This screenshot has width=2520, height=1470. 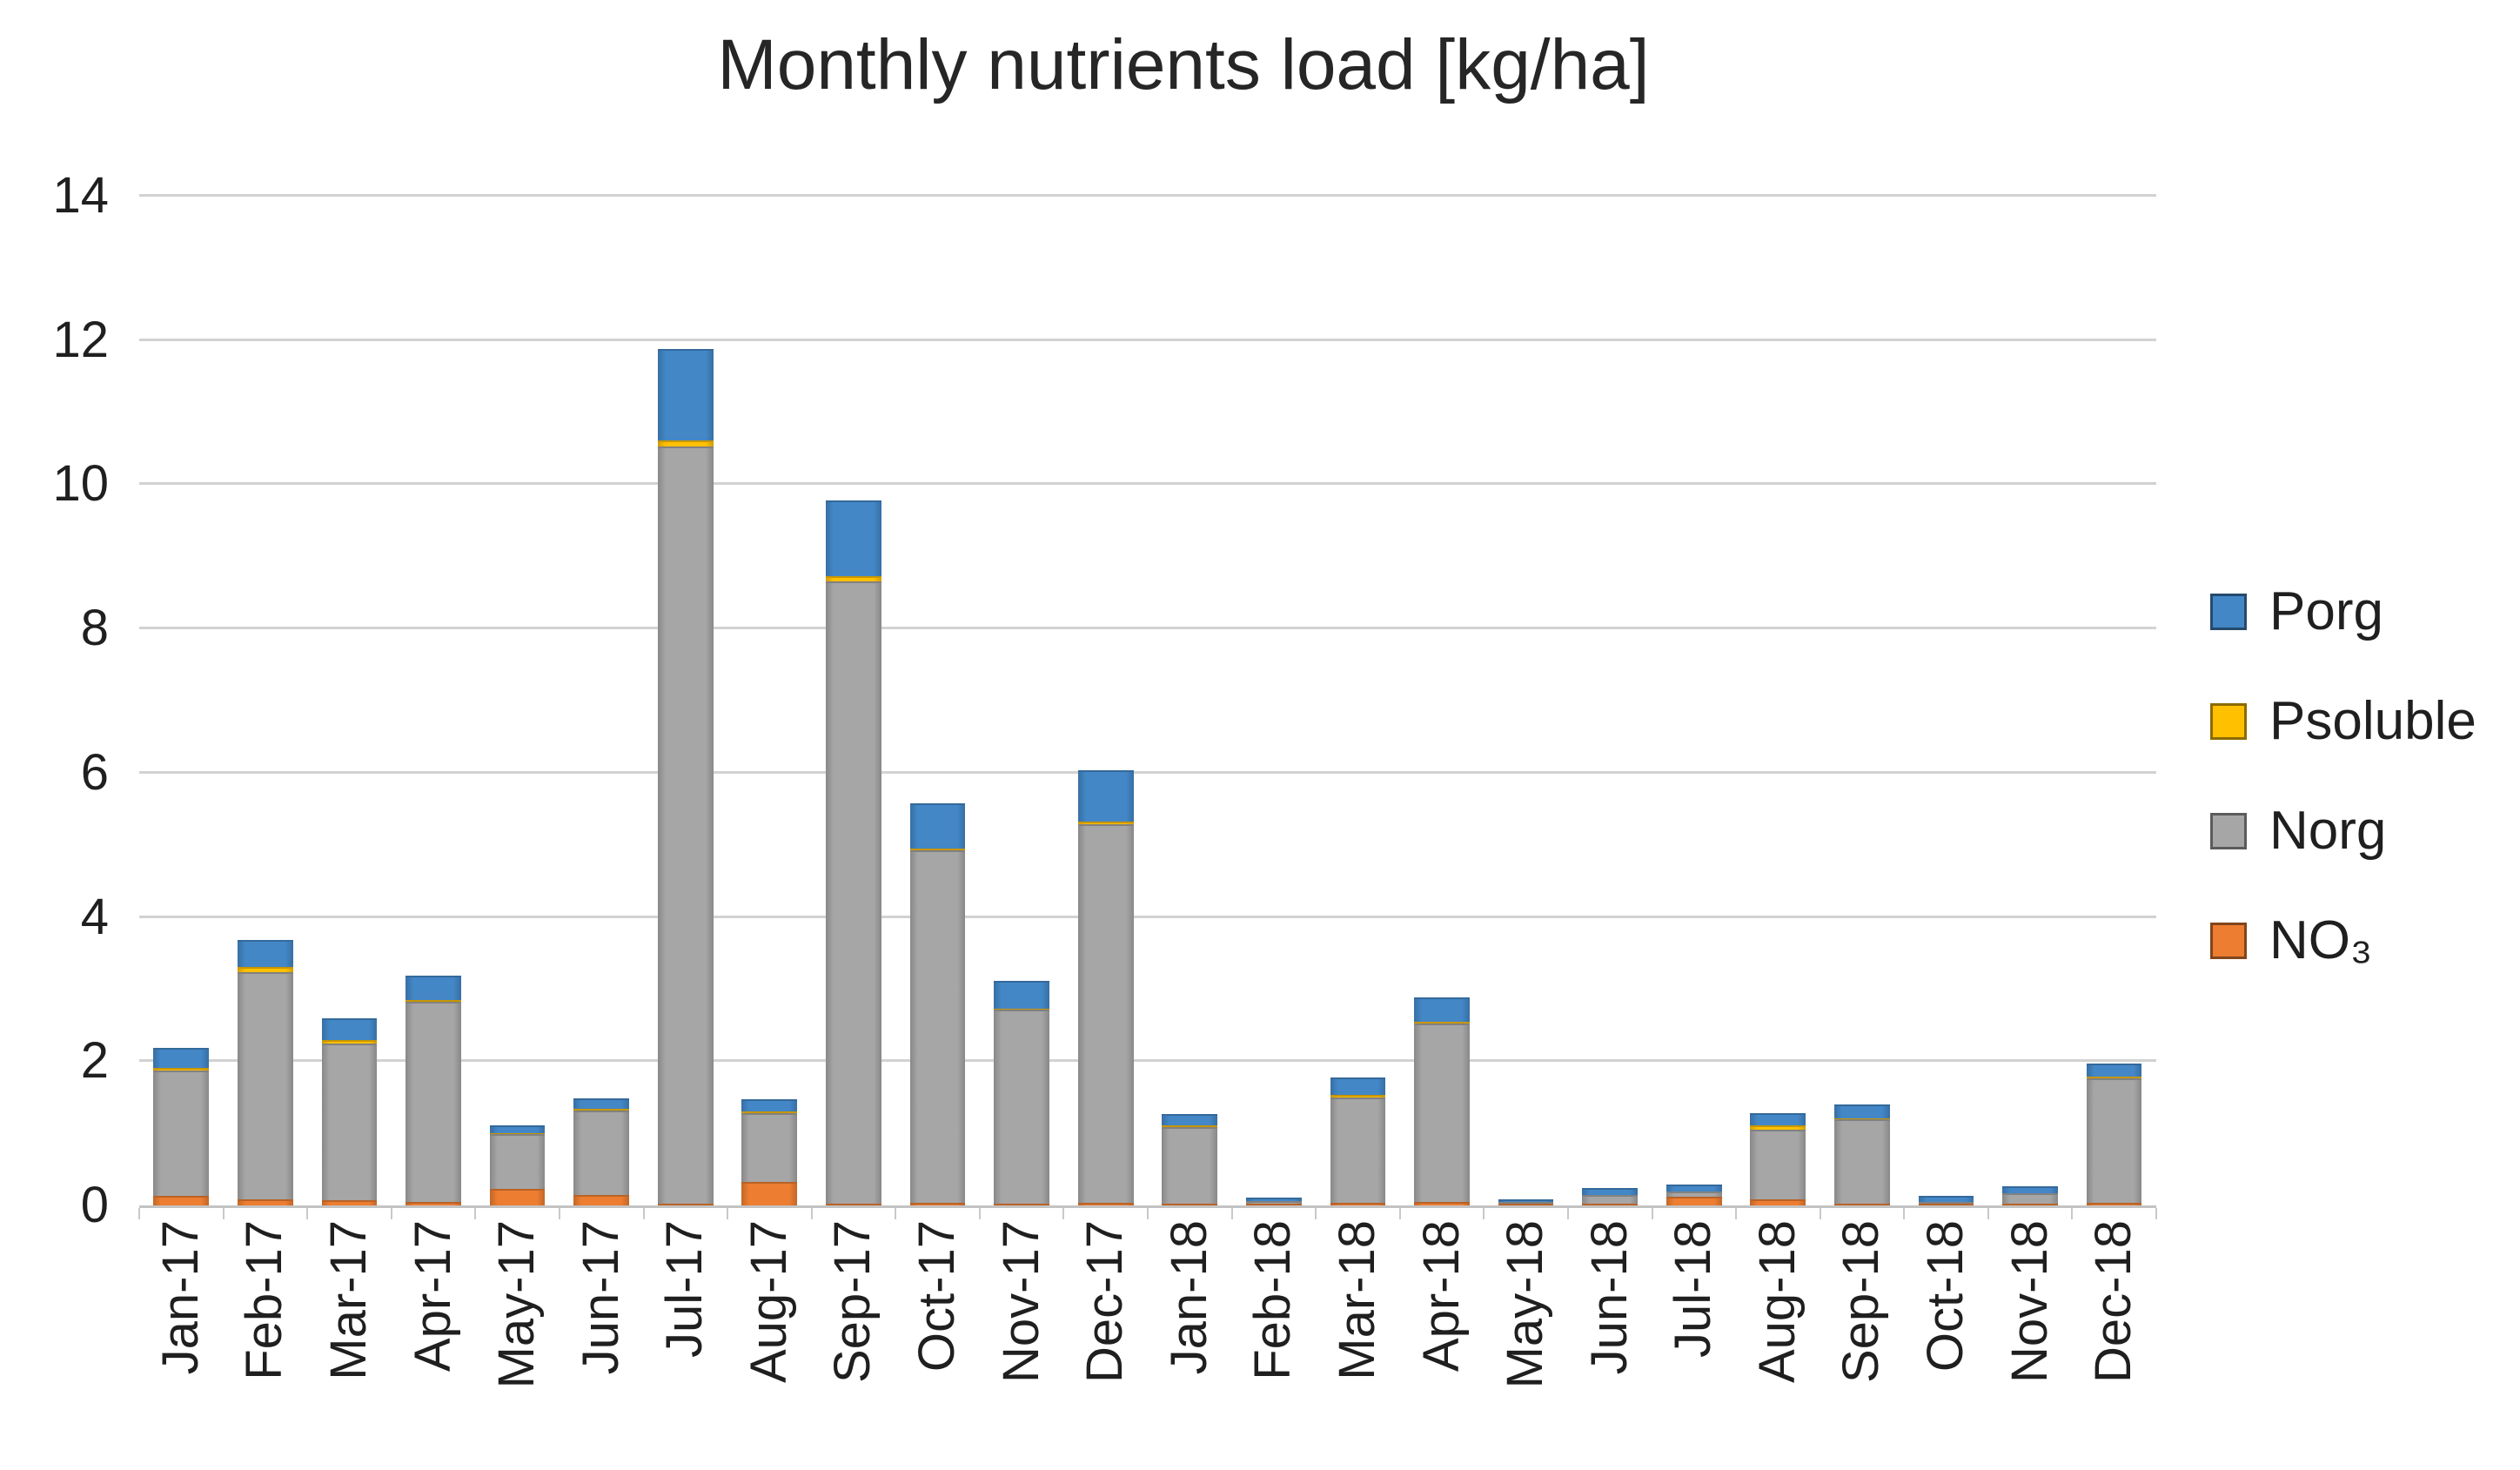 I want to click on x-label-slot: Sep-17, so click(x=854, y=1345).